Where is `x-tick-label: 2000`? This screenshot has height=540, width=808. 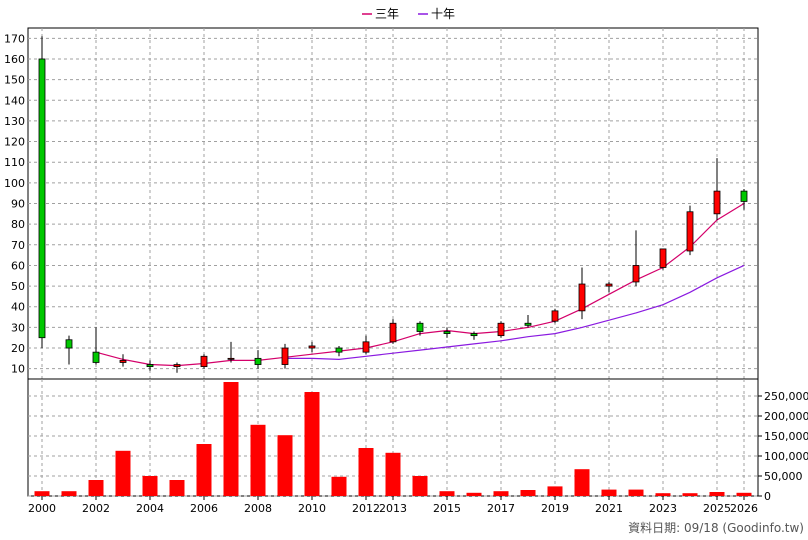
x-tick-label: 2000 is located at coordinates (42, 508).